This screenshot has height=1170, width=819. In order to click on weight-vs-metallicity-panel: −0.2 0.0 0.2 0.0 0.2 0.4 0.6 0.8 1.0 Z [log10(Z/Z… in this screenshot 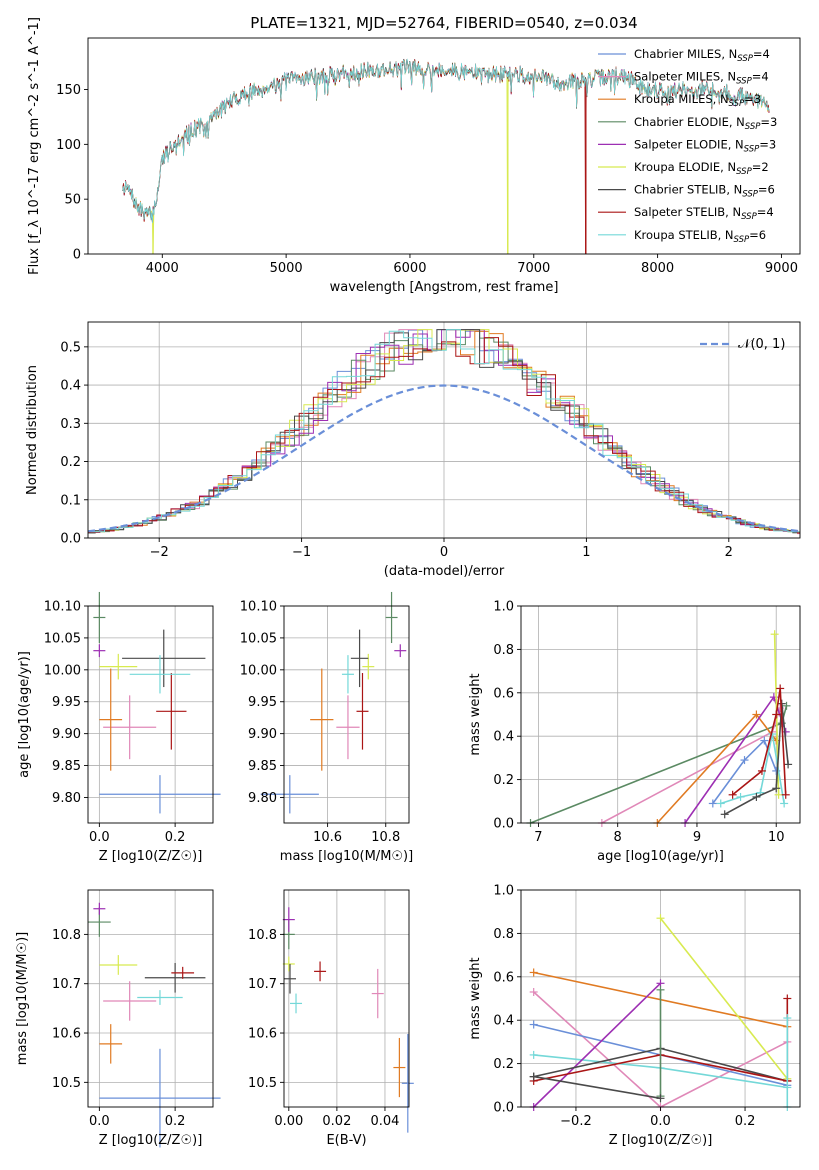, I will do `click(634, 1016)`.